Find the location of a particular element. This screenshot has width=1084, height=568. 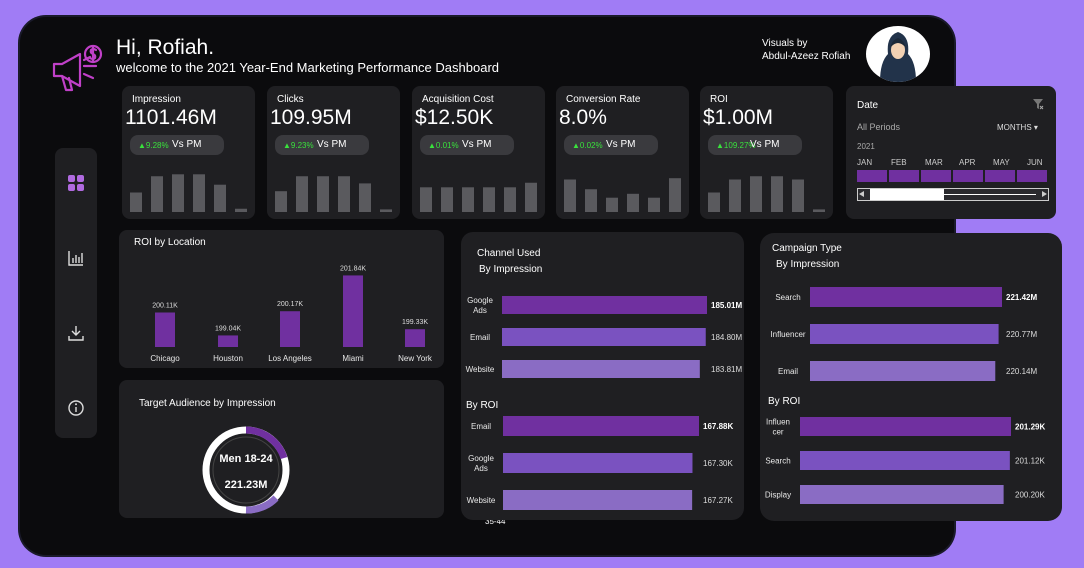

month-label: JAN is located at coordinates (865, 162).